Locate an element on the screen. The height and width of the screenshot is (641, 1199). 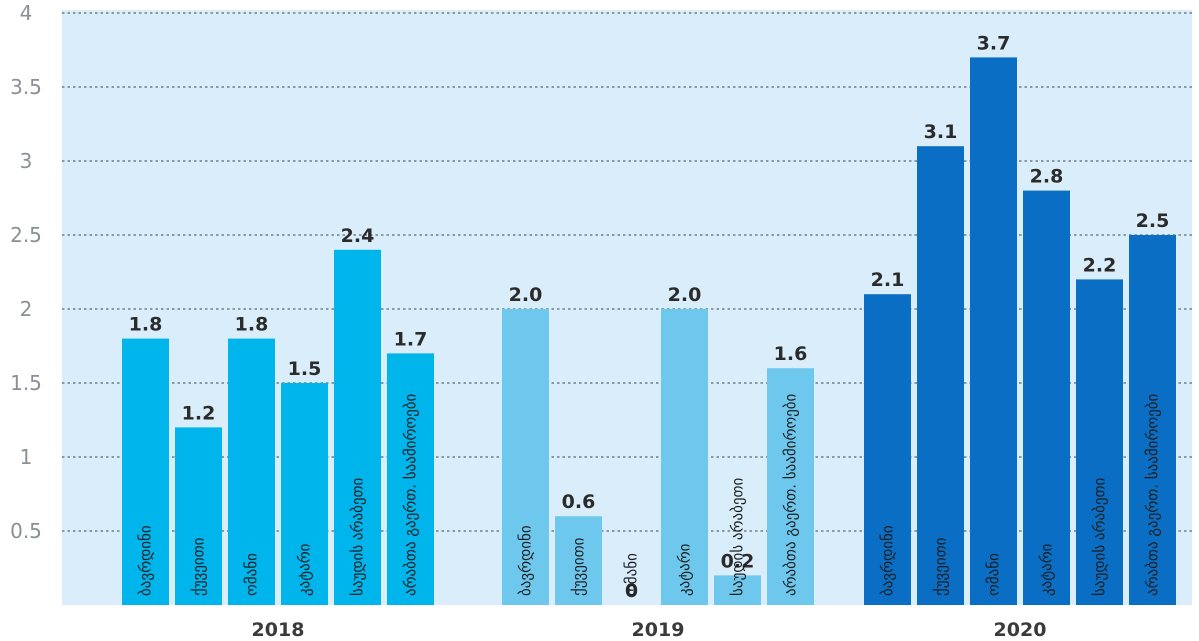
value-label: 3.1 is located at coordinates (941, 132).